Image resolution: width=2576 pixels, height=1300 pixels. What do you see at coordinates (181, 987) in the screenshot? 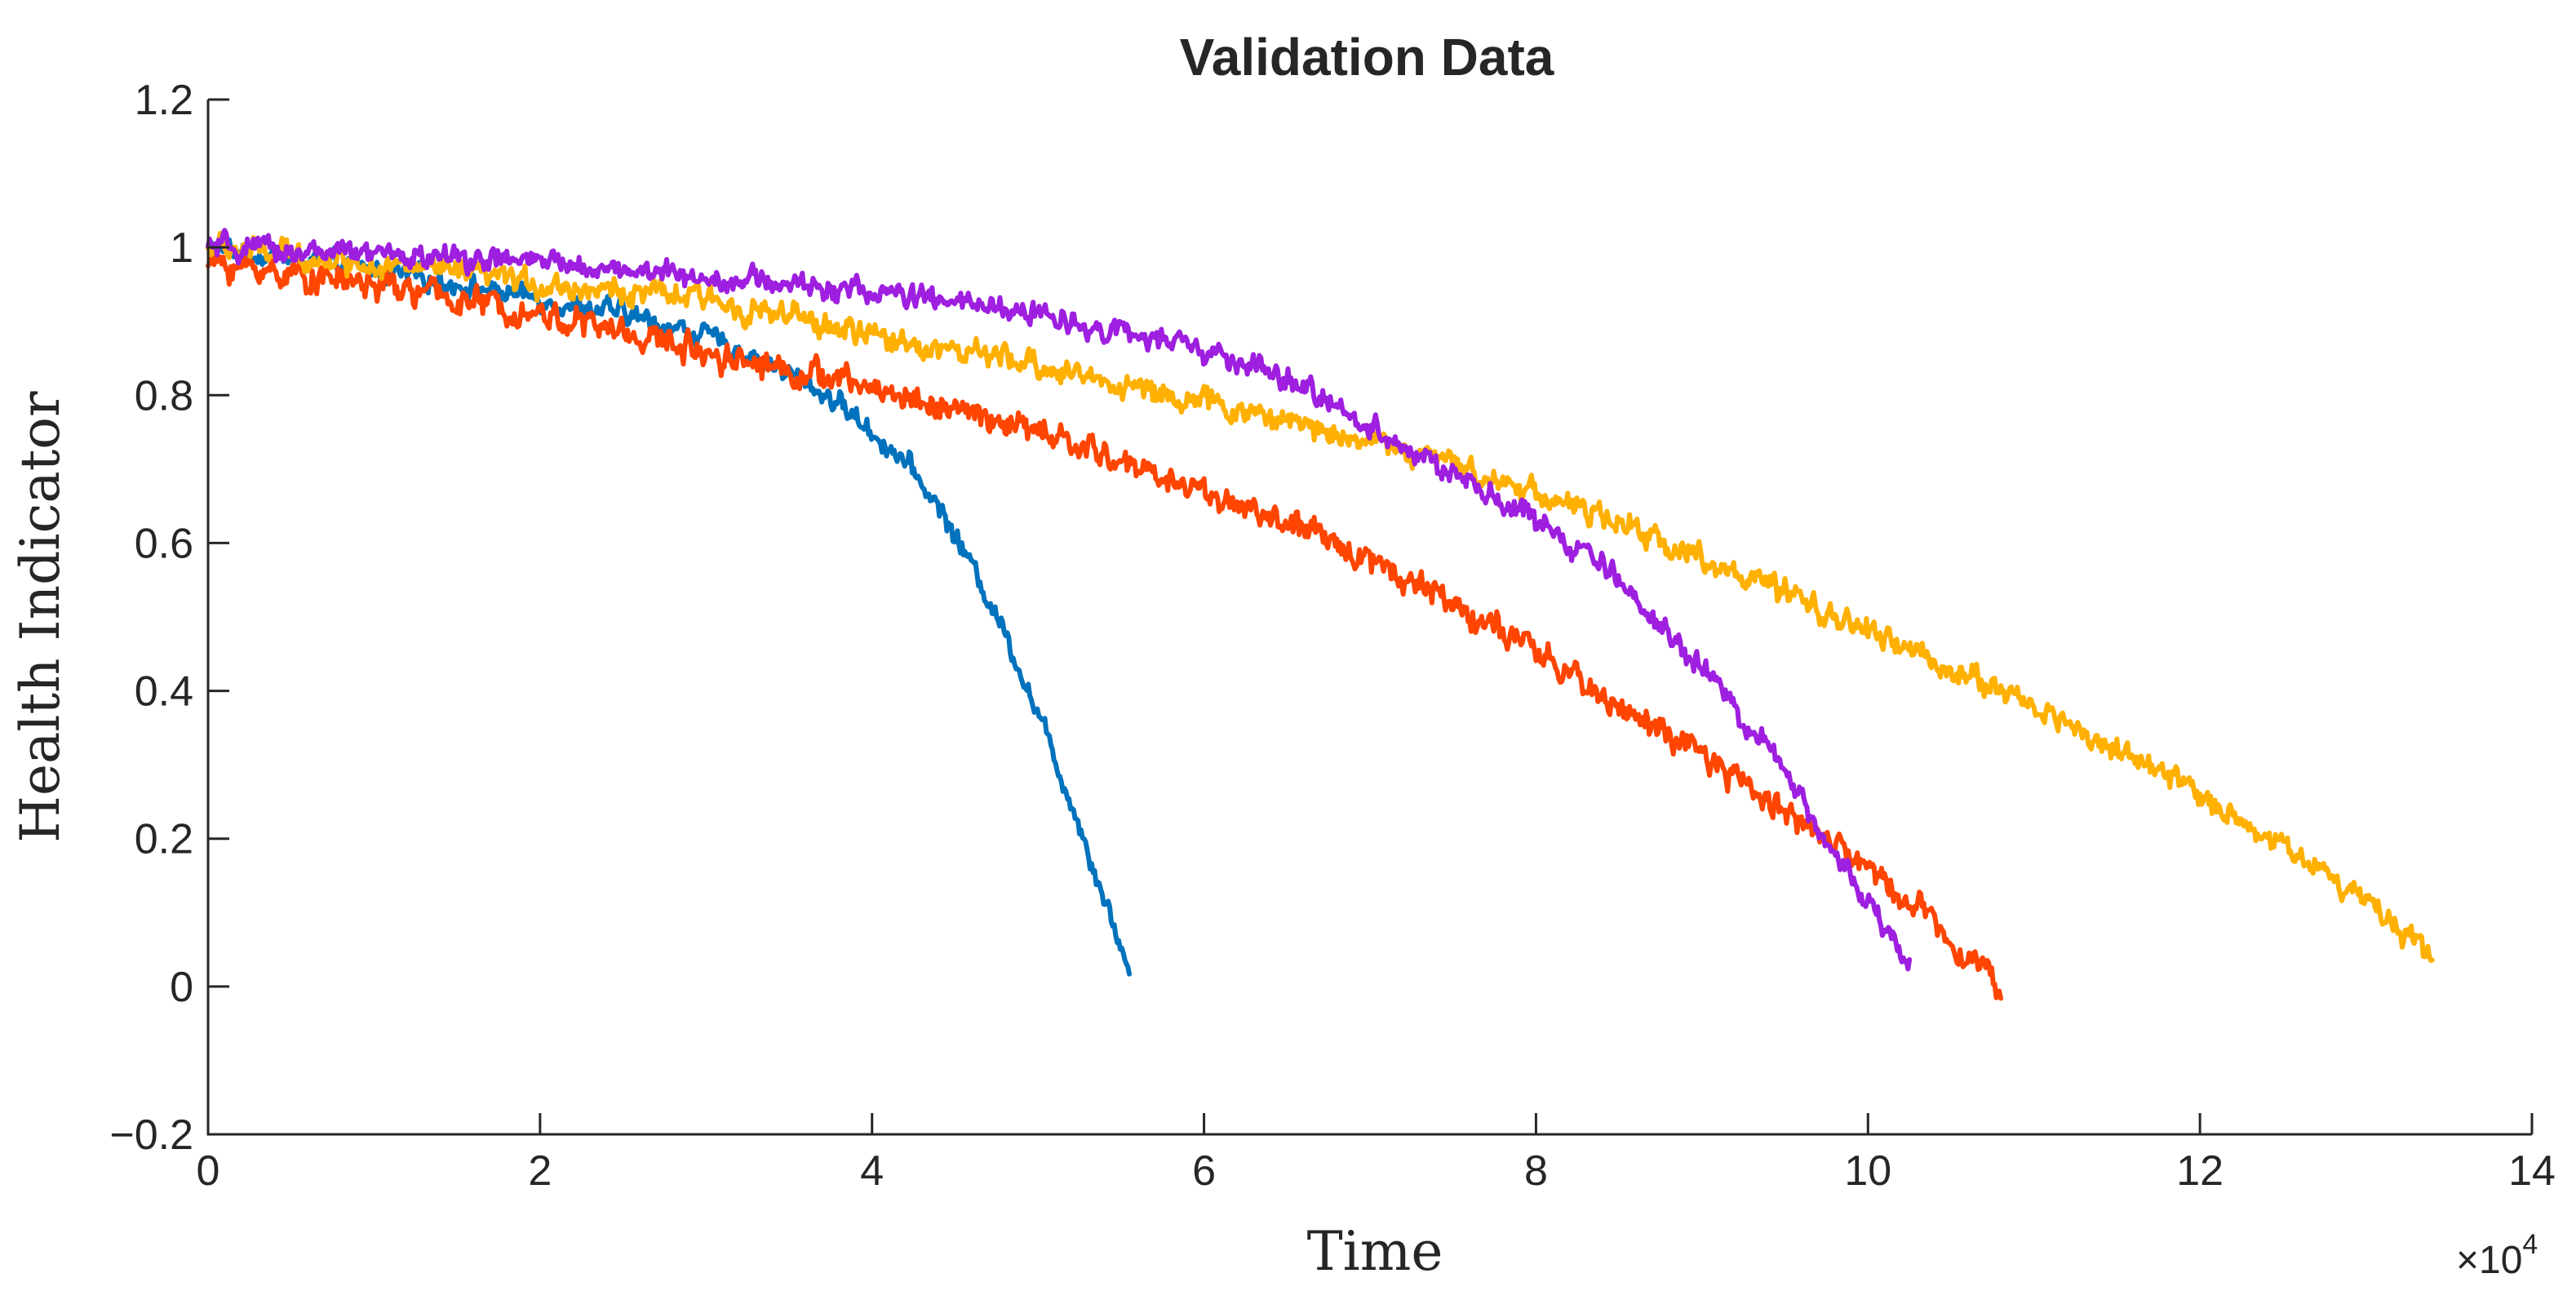
I see `y-tick-label: 0` at bounding box center [181, 987].